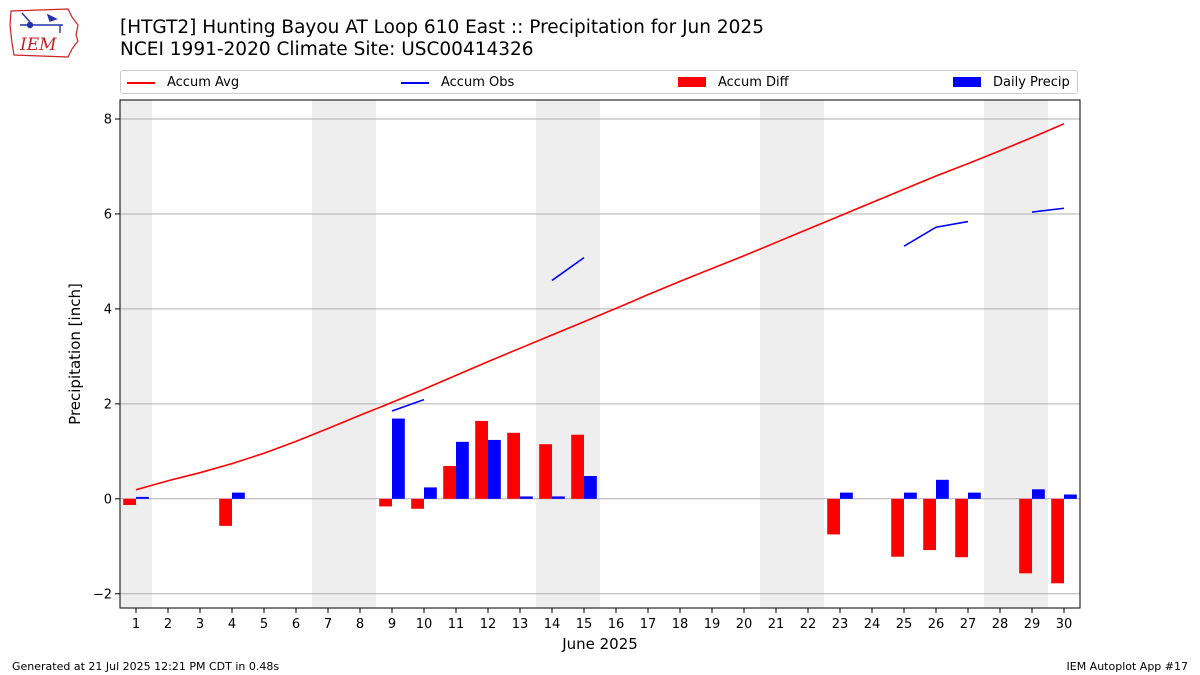  What do you see at coordinates (936, 624) in the screenshot?
I see `x-tick-label-26: 26` at bounding box center [936, 624].